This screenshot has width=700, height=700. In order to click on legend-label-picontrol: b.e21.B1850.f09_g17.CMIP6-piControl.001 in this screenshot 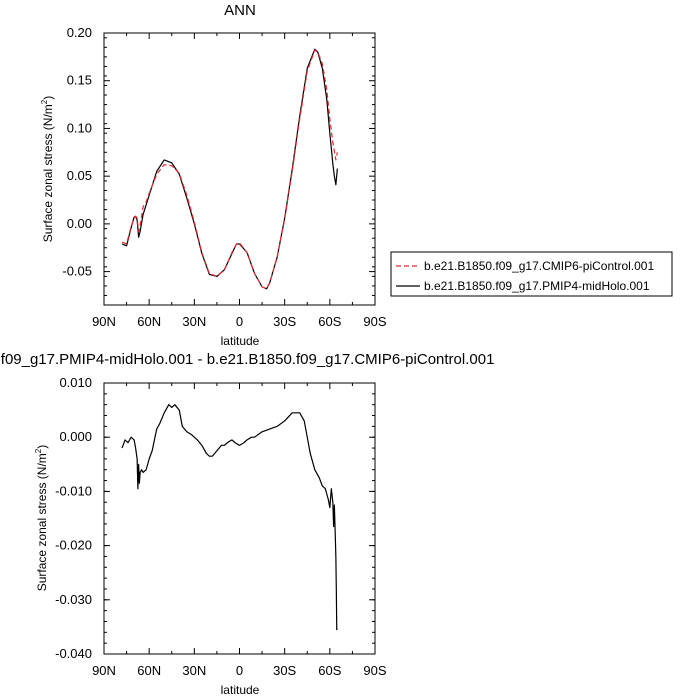, I will do `click(539, 266)`.